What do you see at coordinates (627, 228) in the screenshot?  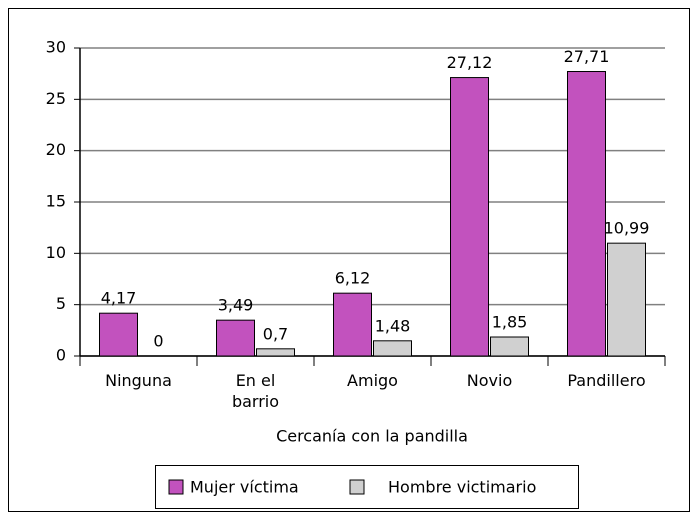 I see `value-label: 10,99` at bounding box center [627, 228].